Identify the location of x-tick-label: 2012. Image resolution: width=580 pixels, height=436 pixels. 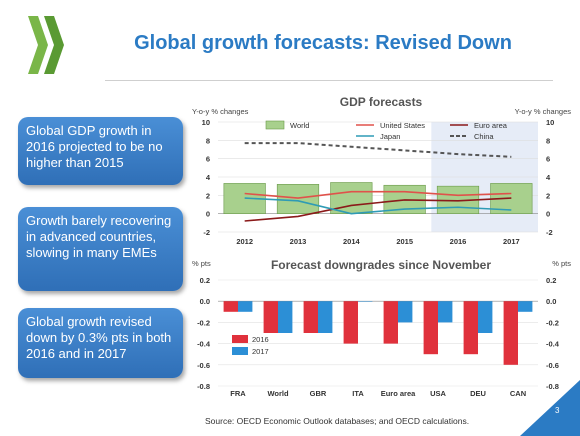
(244, 241).